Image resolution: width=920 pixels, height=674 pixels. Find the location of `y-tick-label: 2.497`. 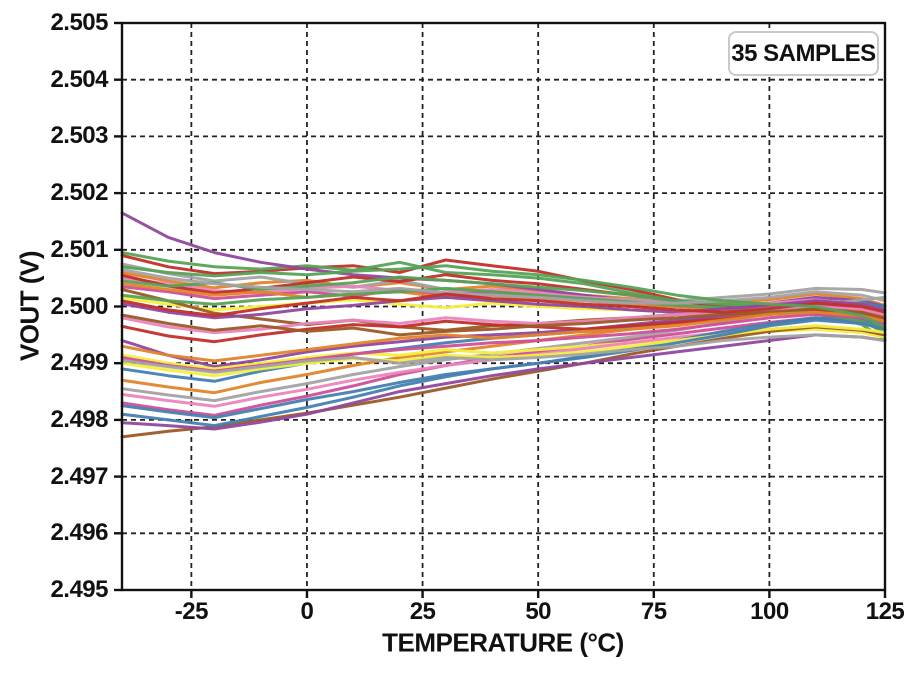

y-tick-label: 2.497 is located at coordinates (79, 476).